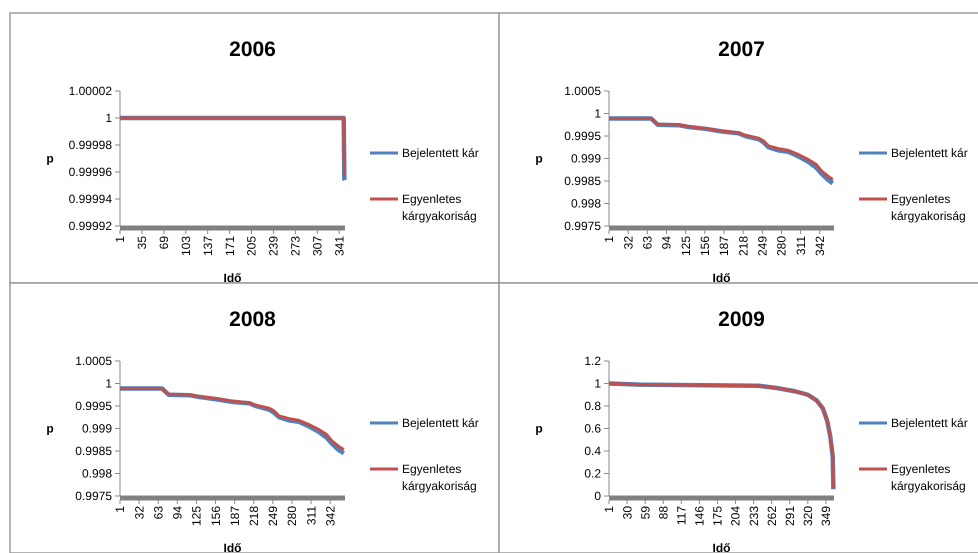  I want to click on x-tick-label: 320, so click(808, 516).